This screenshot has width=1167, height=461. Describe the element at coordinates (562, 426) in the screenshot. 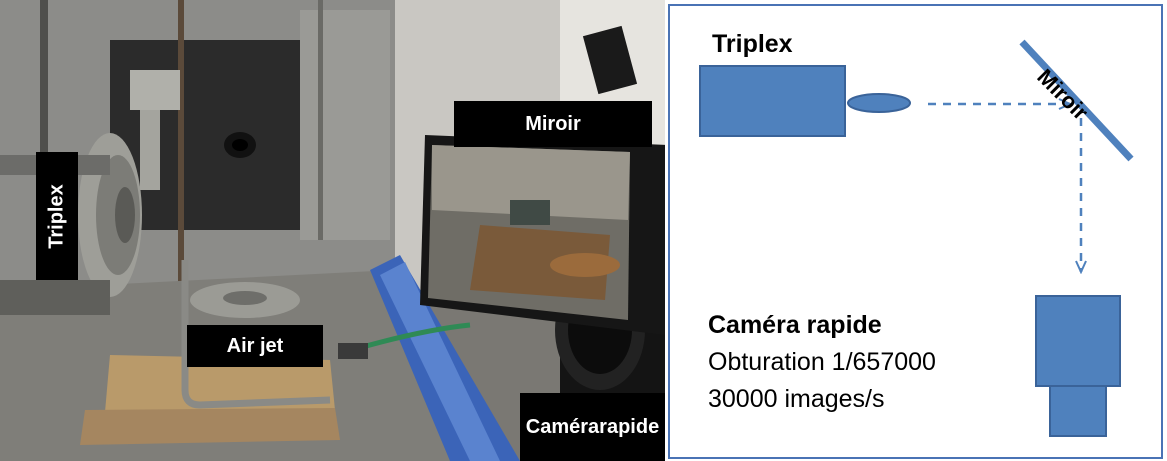

I see `camera-photo-label-line1: Caméra` at that location.